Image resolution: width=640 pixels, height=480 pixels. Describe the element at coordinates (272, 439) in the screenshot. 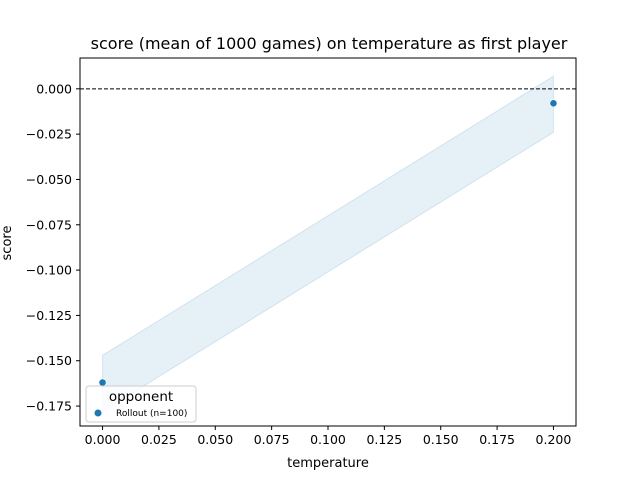

I see `x-tick-label: 0.075` at that location.